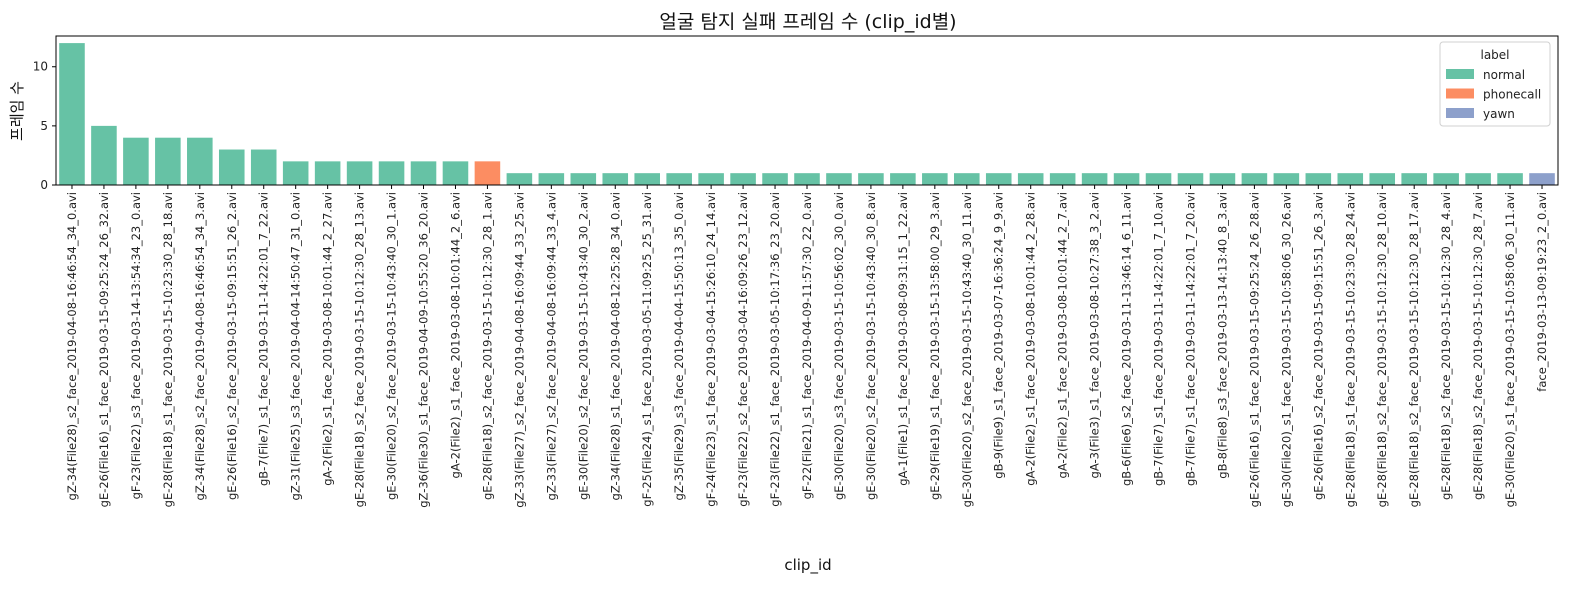 This screenshot has height=590, width=1590. What do you see at coordinates (44, 185) in the screenshot?
I see `y-tick-label: 0` at bounding box center [44, 185].